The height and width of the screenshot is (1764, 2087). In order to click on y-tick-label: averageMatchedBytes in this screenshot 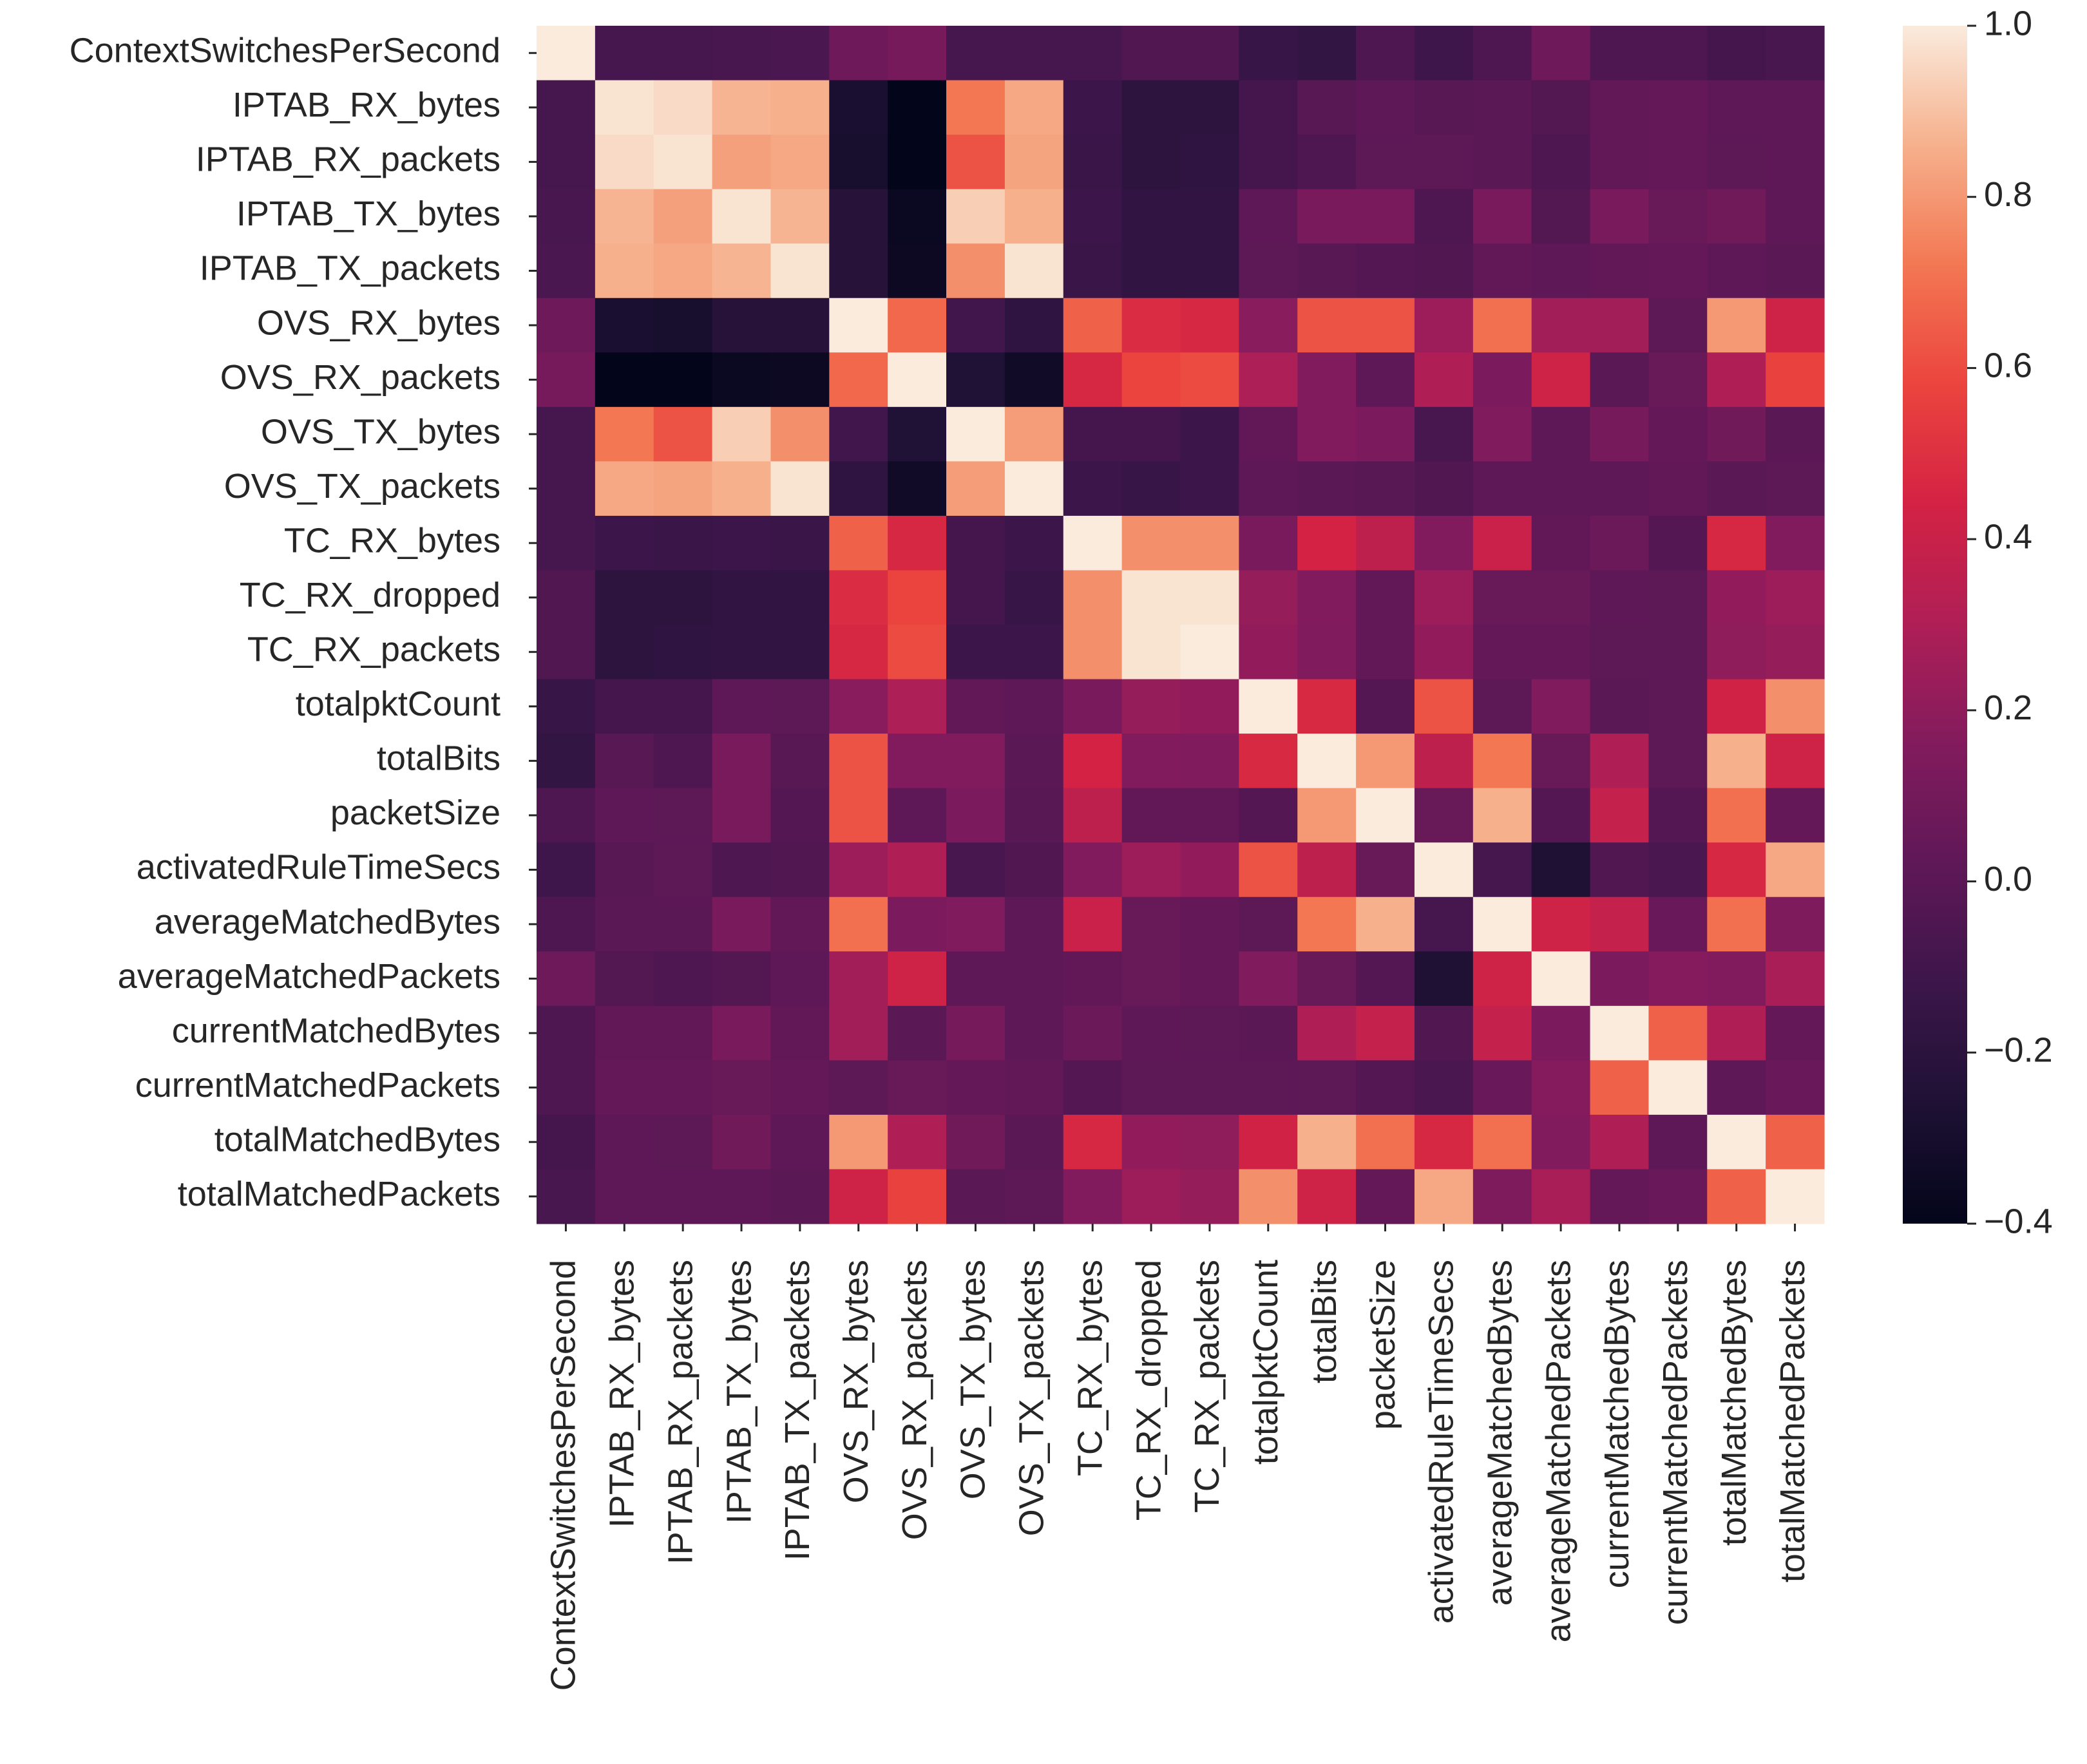, I will do `click(327, 921)`.